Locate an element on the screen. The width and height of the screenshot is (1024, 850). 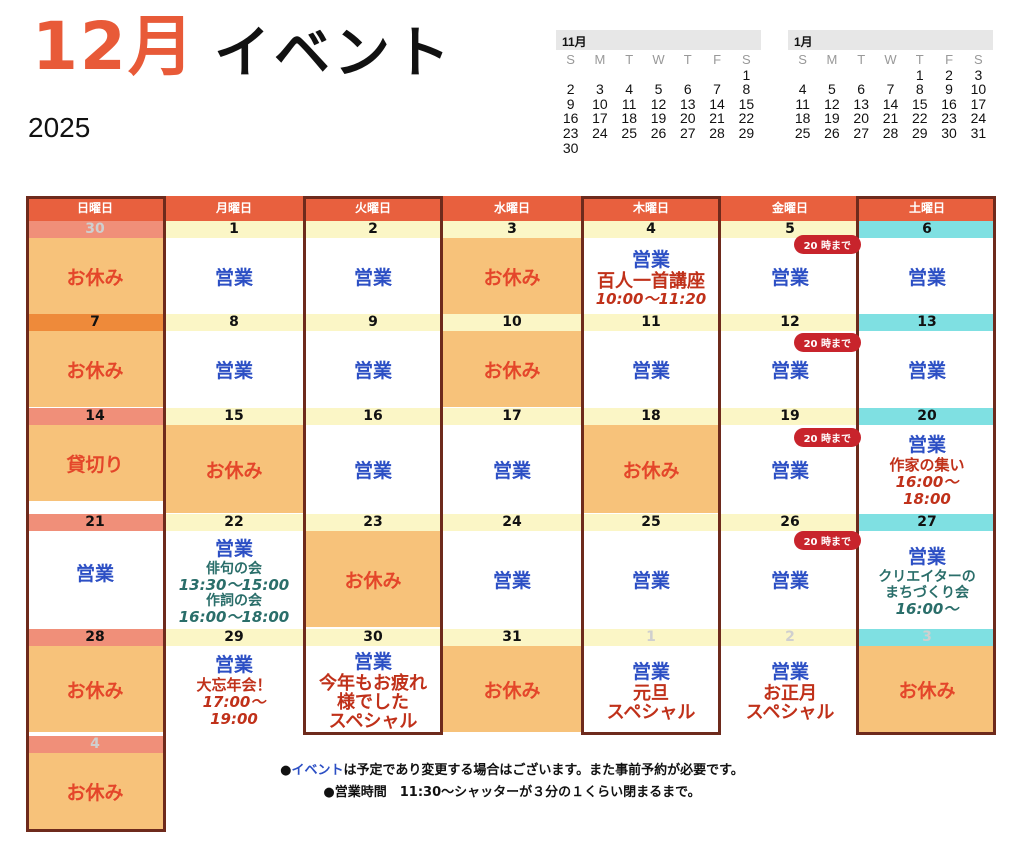
day-cell: 31 お休み is located at coordinates (512, 680).